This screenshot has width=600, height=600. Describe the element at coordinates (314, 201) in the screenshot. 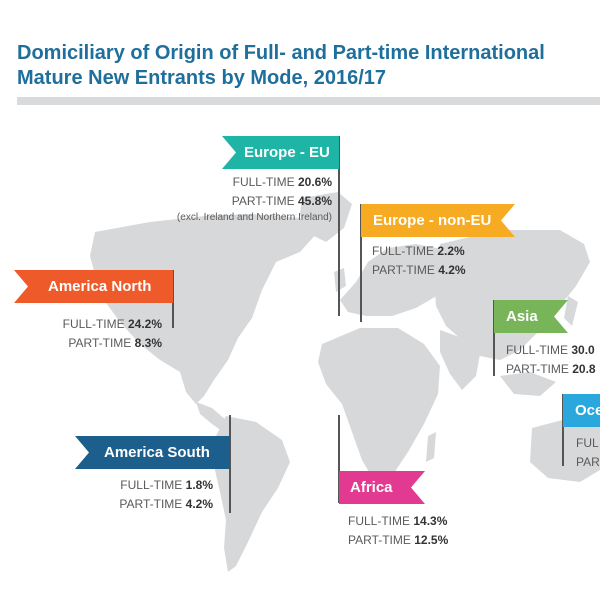

I see `europe-eu-pt-value: 45.8%` at that location.